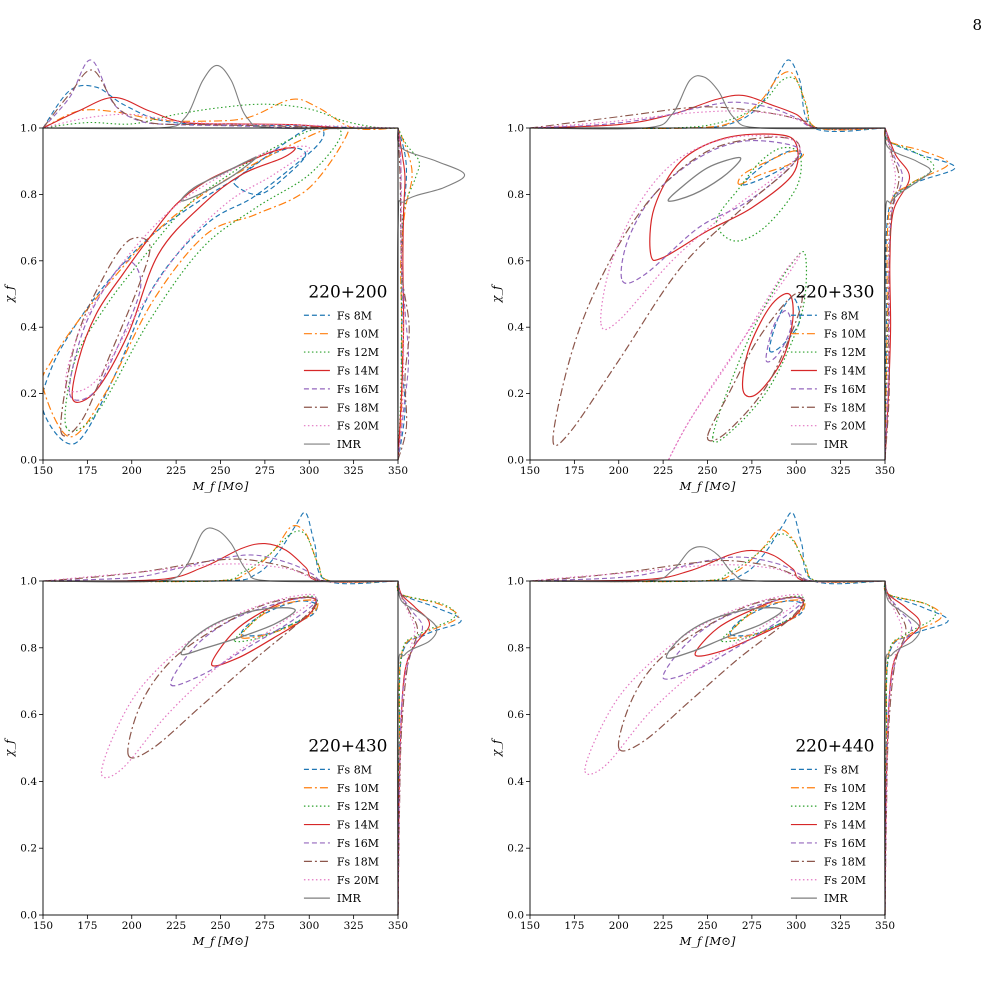 The height and width of the screenshot is (983, 992). What do you see at coordinates (772, 168) in the screenshot?
I see `contour-fs-8m` at bounding box center [772, 168].